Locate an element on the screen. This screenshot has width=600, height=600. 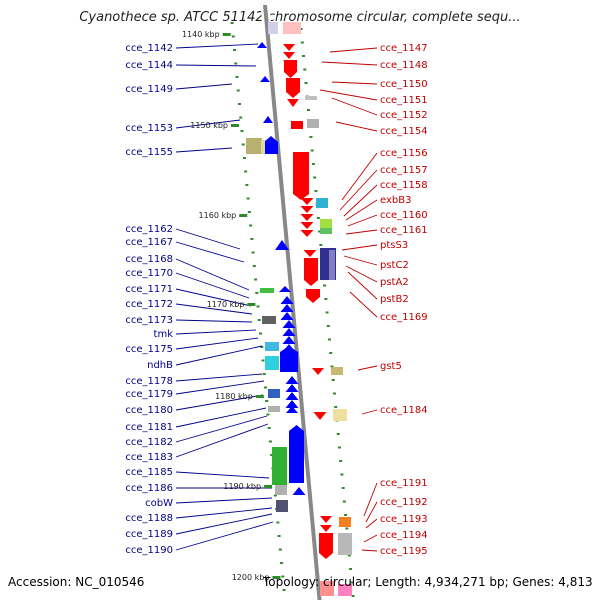
gene-label-cce_1168: cce_1168 is located at coordinates (149, 259).